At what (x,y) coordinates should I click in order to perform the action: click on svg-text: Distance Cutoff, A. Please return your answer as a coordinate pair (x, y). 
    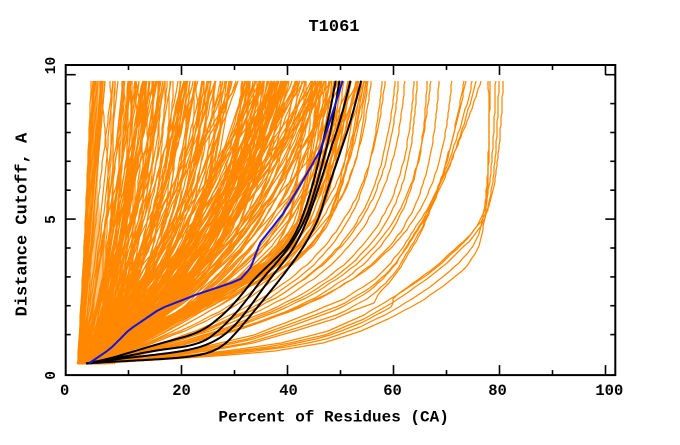
    Looking at the image, I should click on (23, 224).